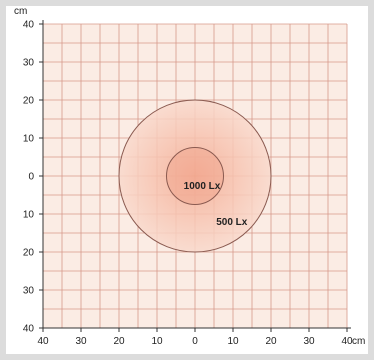  I want to click on zone-label-500-lx: 500 Lx, so click(232, 222).